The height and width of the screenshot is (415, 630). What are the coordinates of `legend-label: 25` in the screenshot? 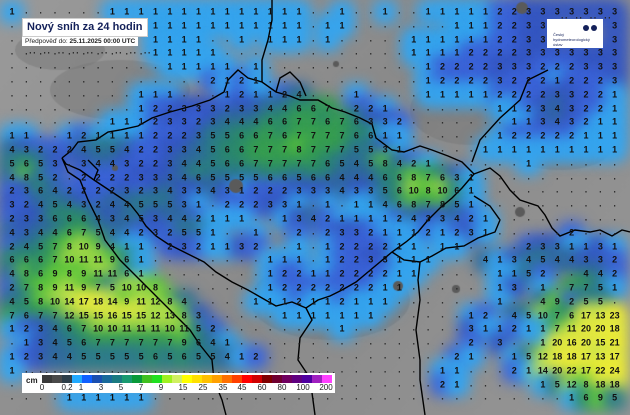 It's located at (203, 387).